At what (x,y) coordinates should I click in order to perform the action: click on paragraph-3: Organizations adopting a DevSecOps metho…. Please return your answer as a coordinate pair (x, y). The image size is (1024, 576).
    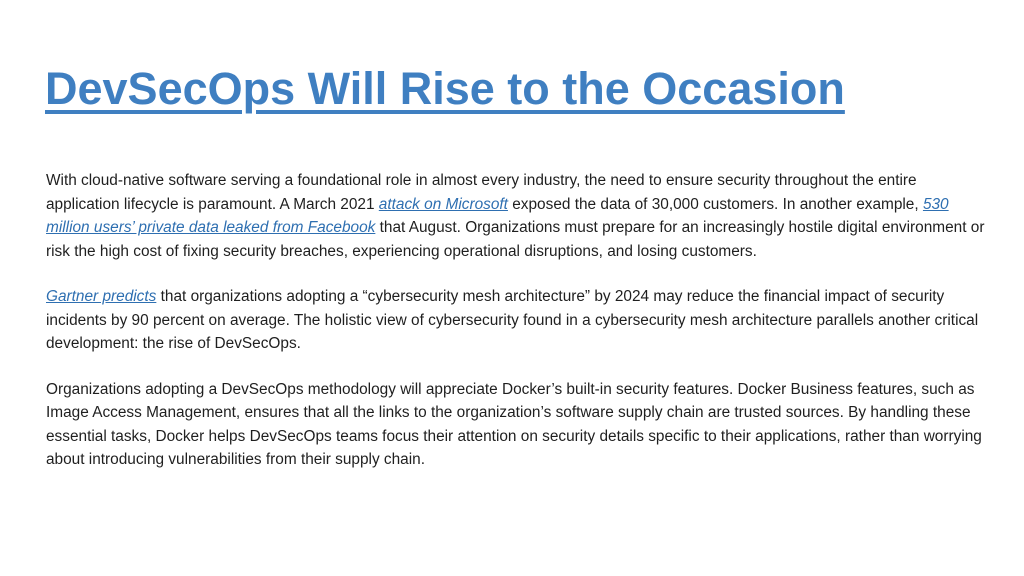
    Looking at the image, I should click on (516, 425).